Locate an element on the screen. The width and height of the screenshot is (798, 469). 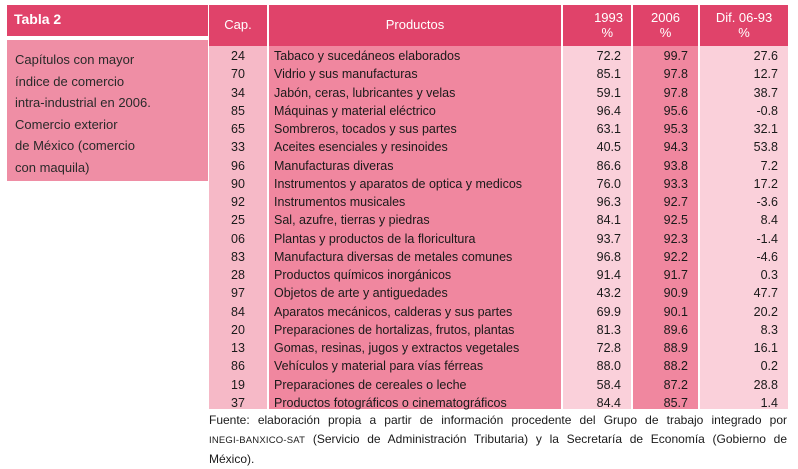
cell-2006: 90.9 is located at coordinates (675, 293).